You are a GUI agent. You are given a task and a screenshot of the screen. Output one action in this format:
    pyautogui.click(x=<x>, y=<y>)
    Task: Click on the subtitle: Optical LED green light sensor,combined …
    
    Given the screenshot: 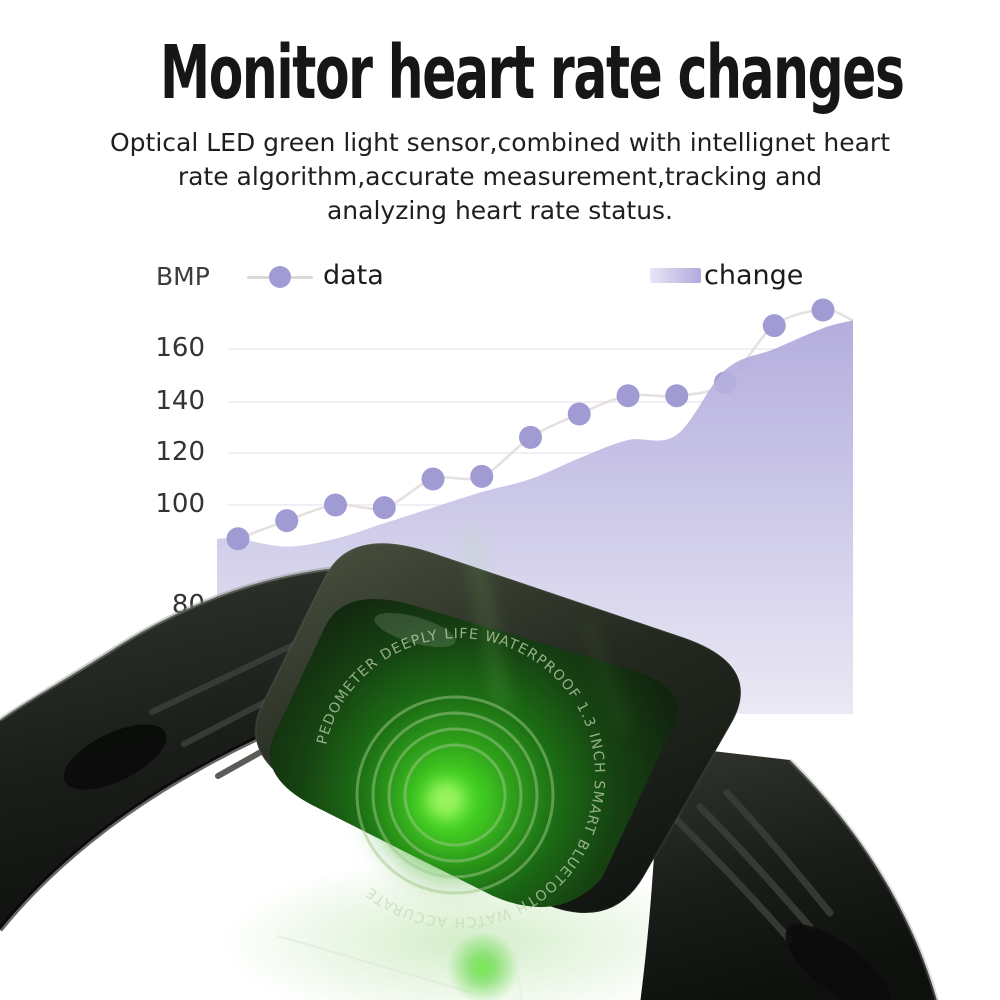 What is the action you would take?
    pyautogui.click(x=500, y=177)
    